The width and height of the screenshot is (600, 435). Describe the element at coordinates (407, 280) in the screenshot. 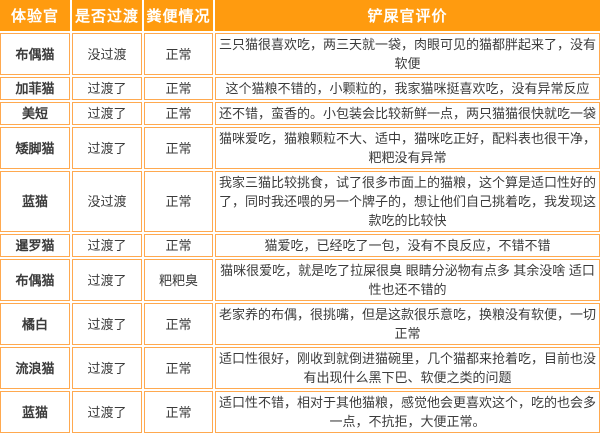

I see `review-cell: 猫咪很爱吃，就是吃了拉屎很臭 眼睛分泌物有点多 其余没啥 适口性也还不错的` at that location.